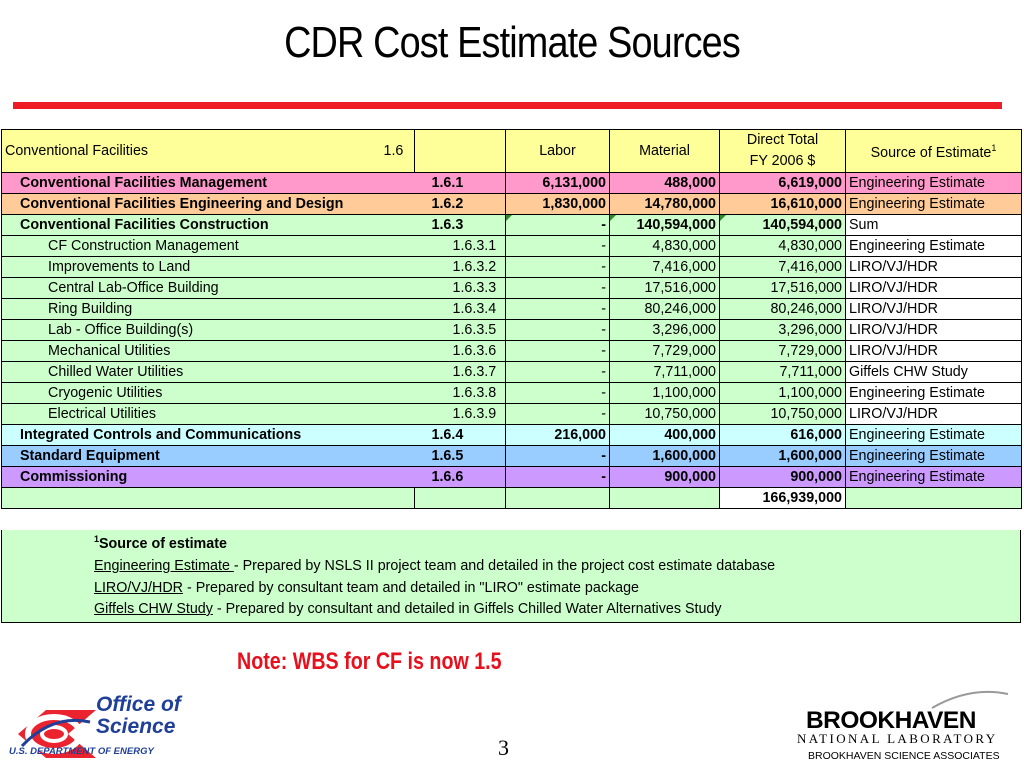 This screenshot has height=768, width=1024. I want to click on footnote-title-text: Source of estimate, so click(163, 543).